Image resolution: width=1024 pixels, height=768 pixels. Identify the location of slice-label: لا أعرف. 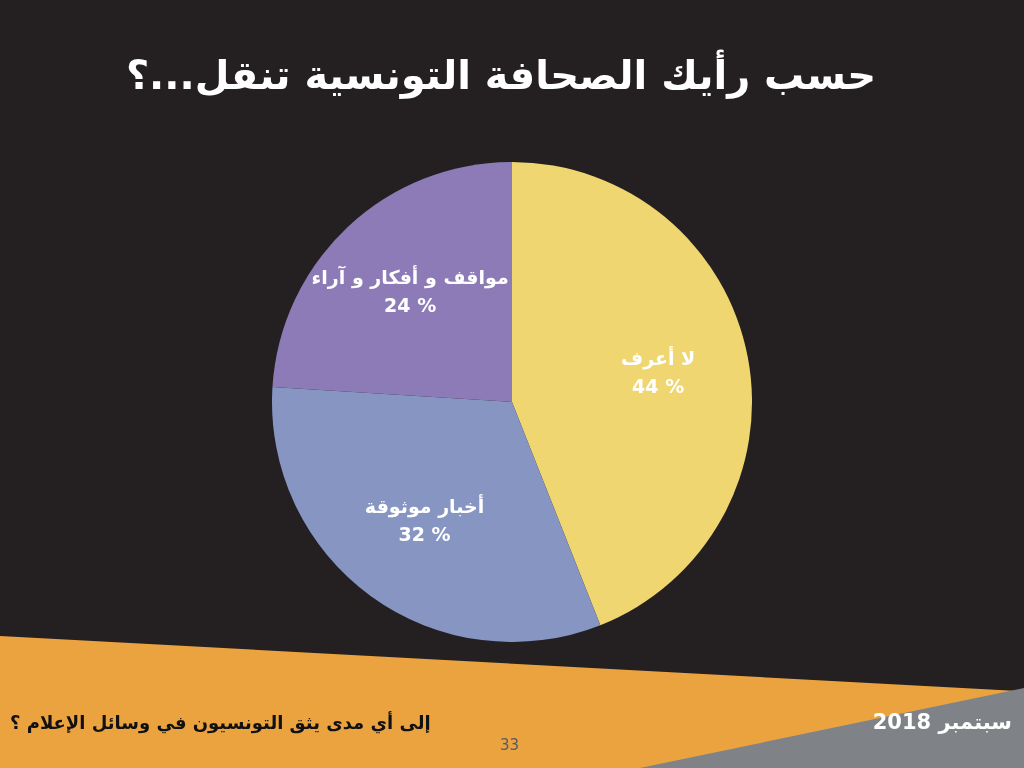
(658, 358).